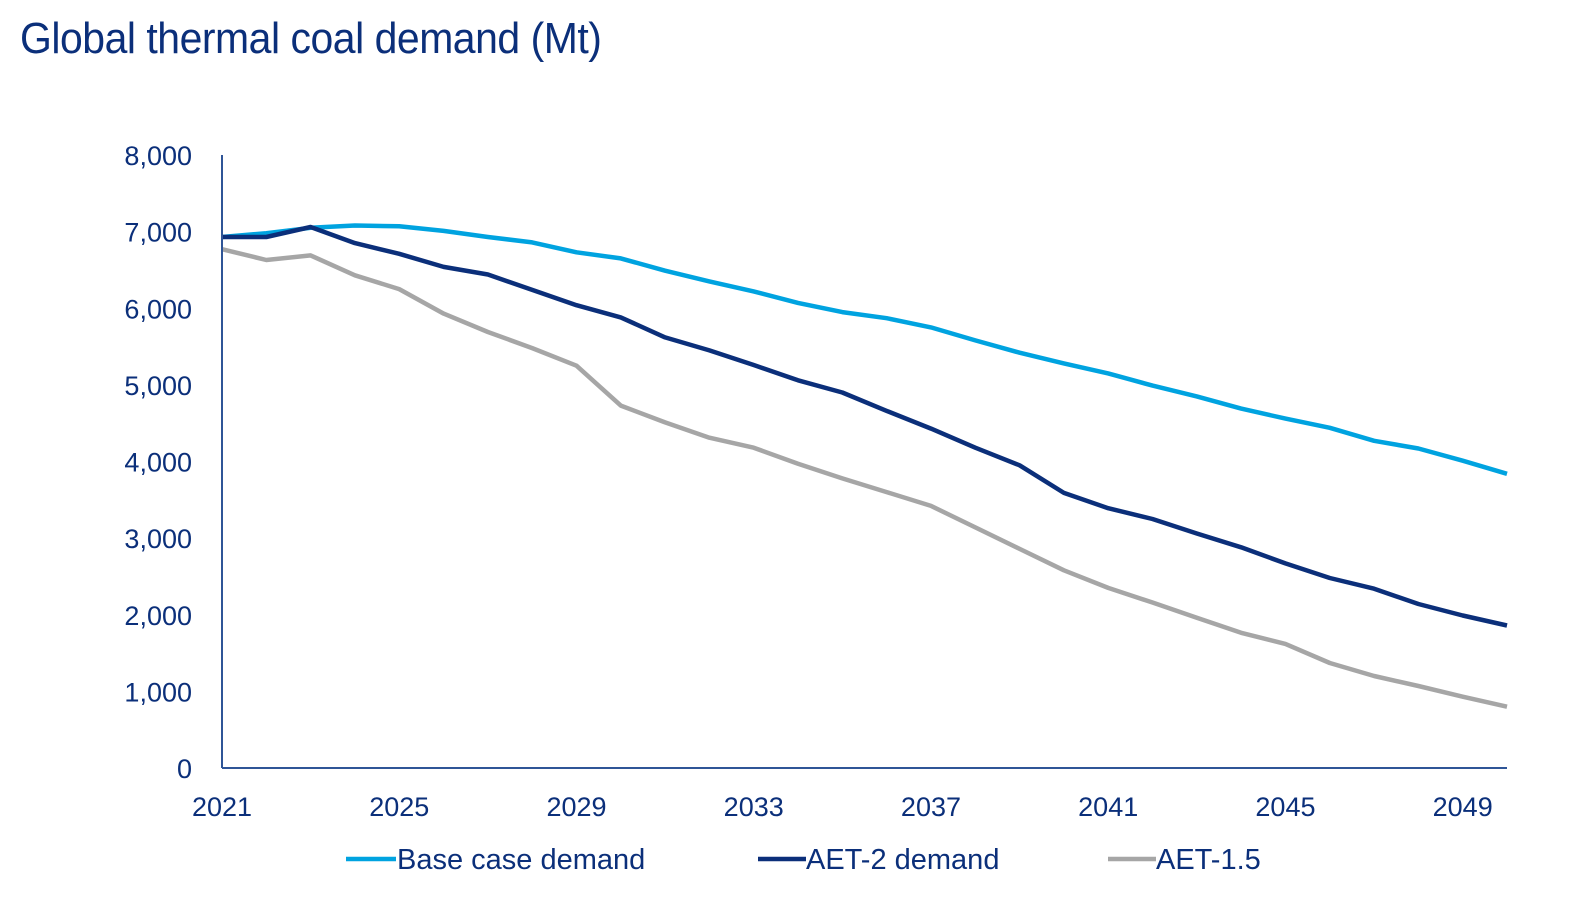 This screenshot has width=1579, height=900. What do you see at coordinates (158, 386) in the screenshot?
I see `y-tick-label: 5,000` at bounding box center [158, 386].